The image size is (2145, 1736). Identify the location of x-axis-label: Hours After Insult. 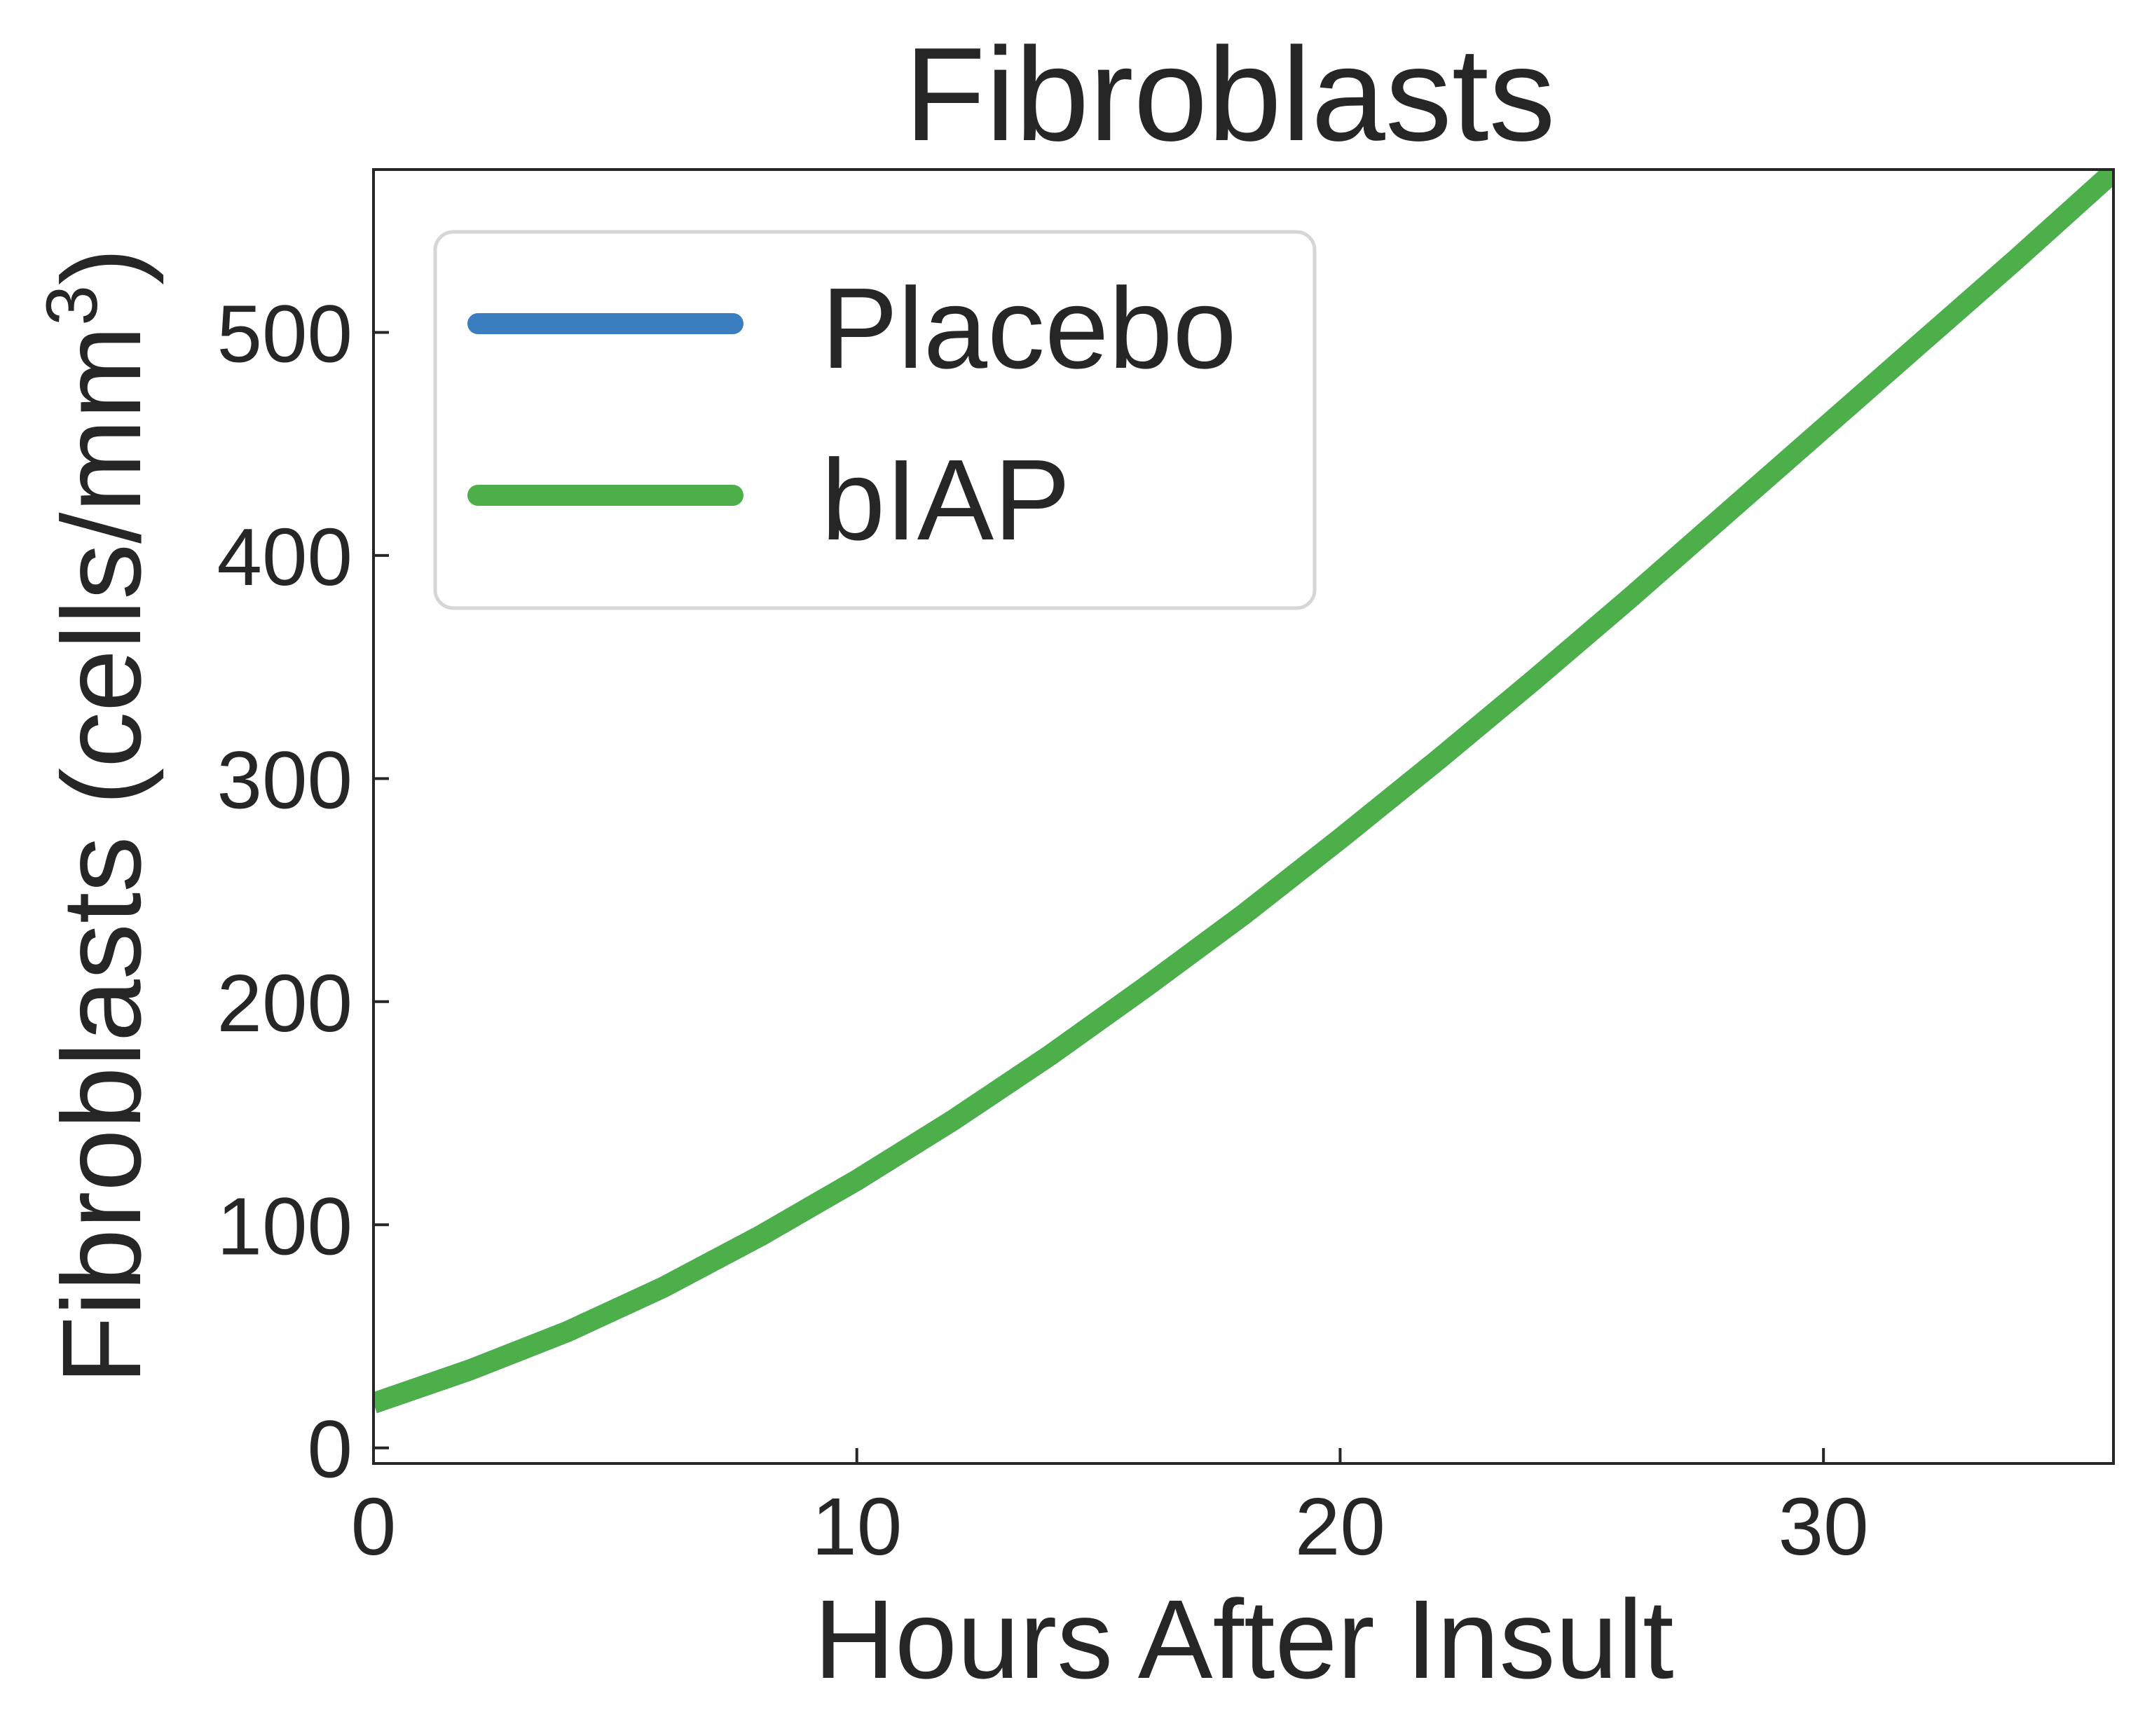
(1243, 1639).